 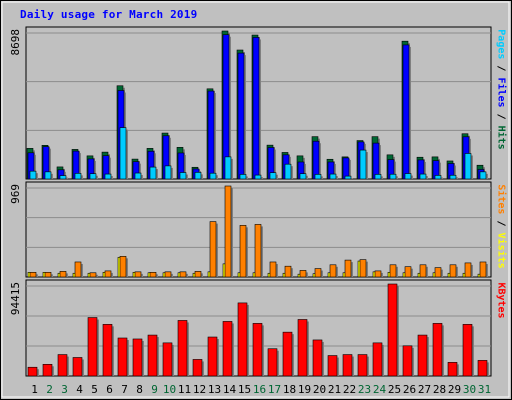 I want to click on x-tick-label: 16, so click(x=259, y=389).